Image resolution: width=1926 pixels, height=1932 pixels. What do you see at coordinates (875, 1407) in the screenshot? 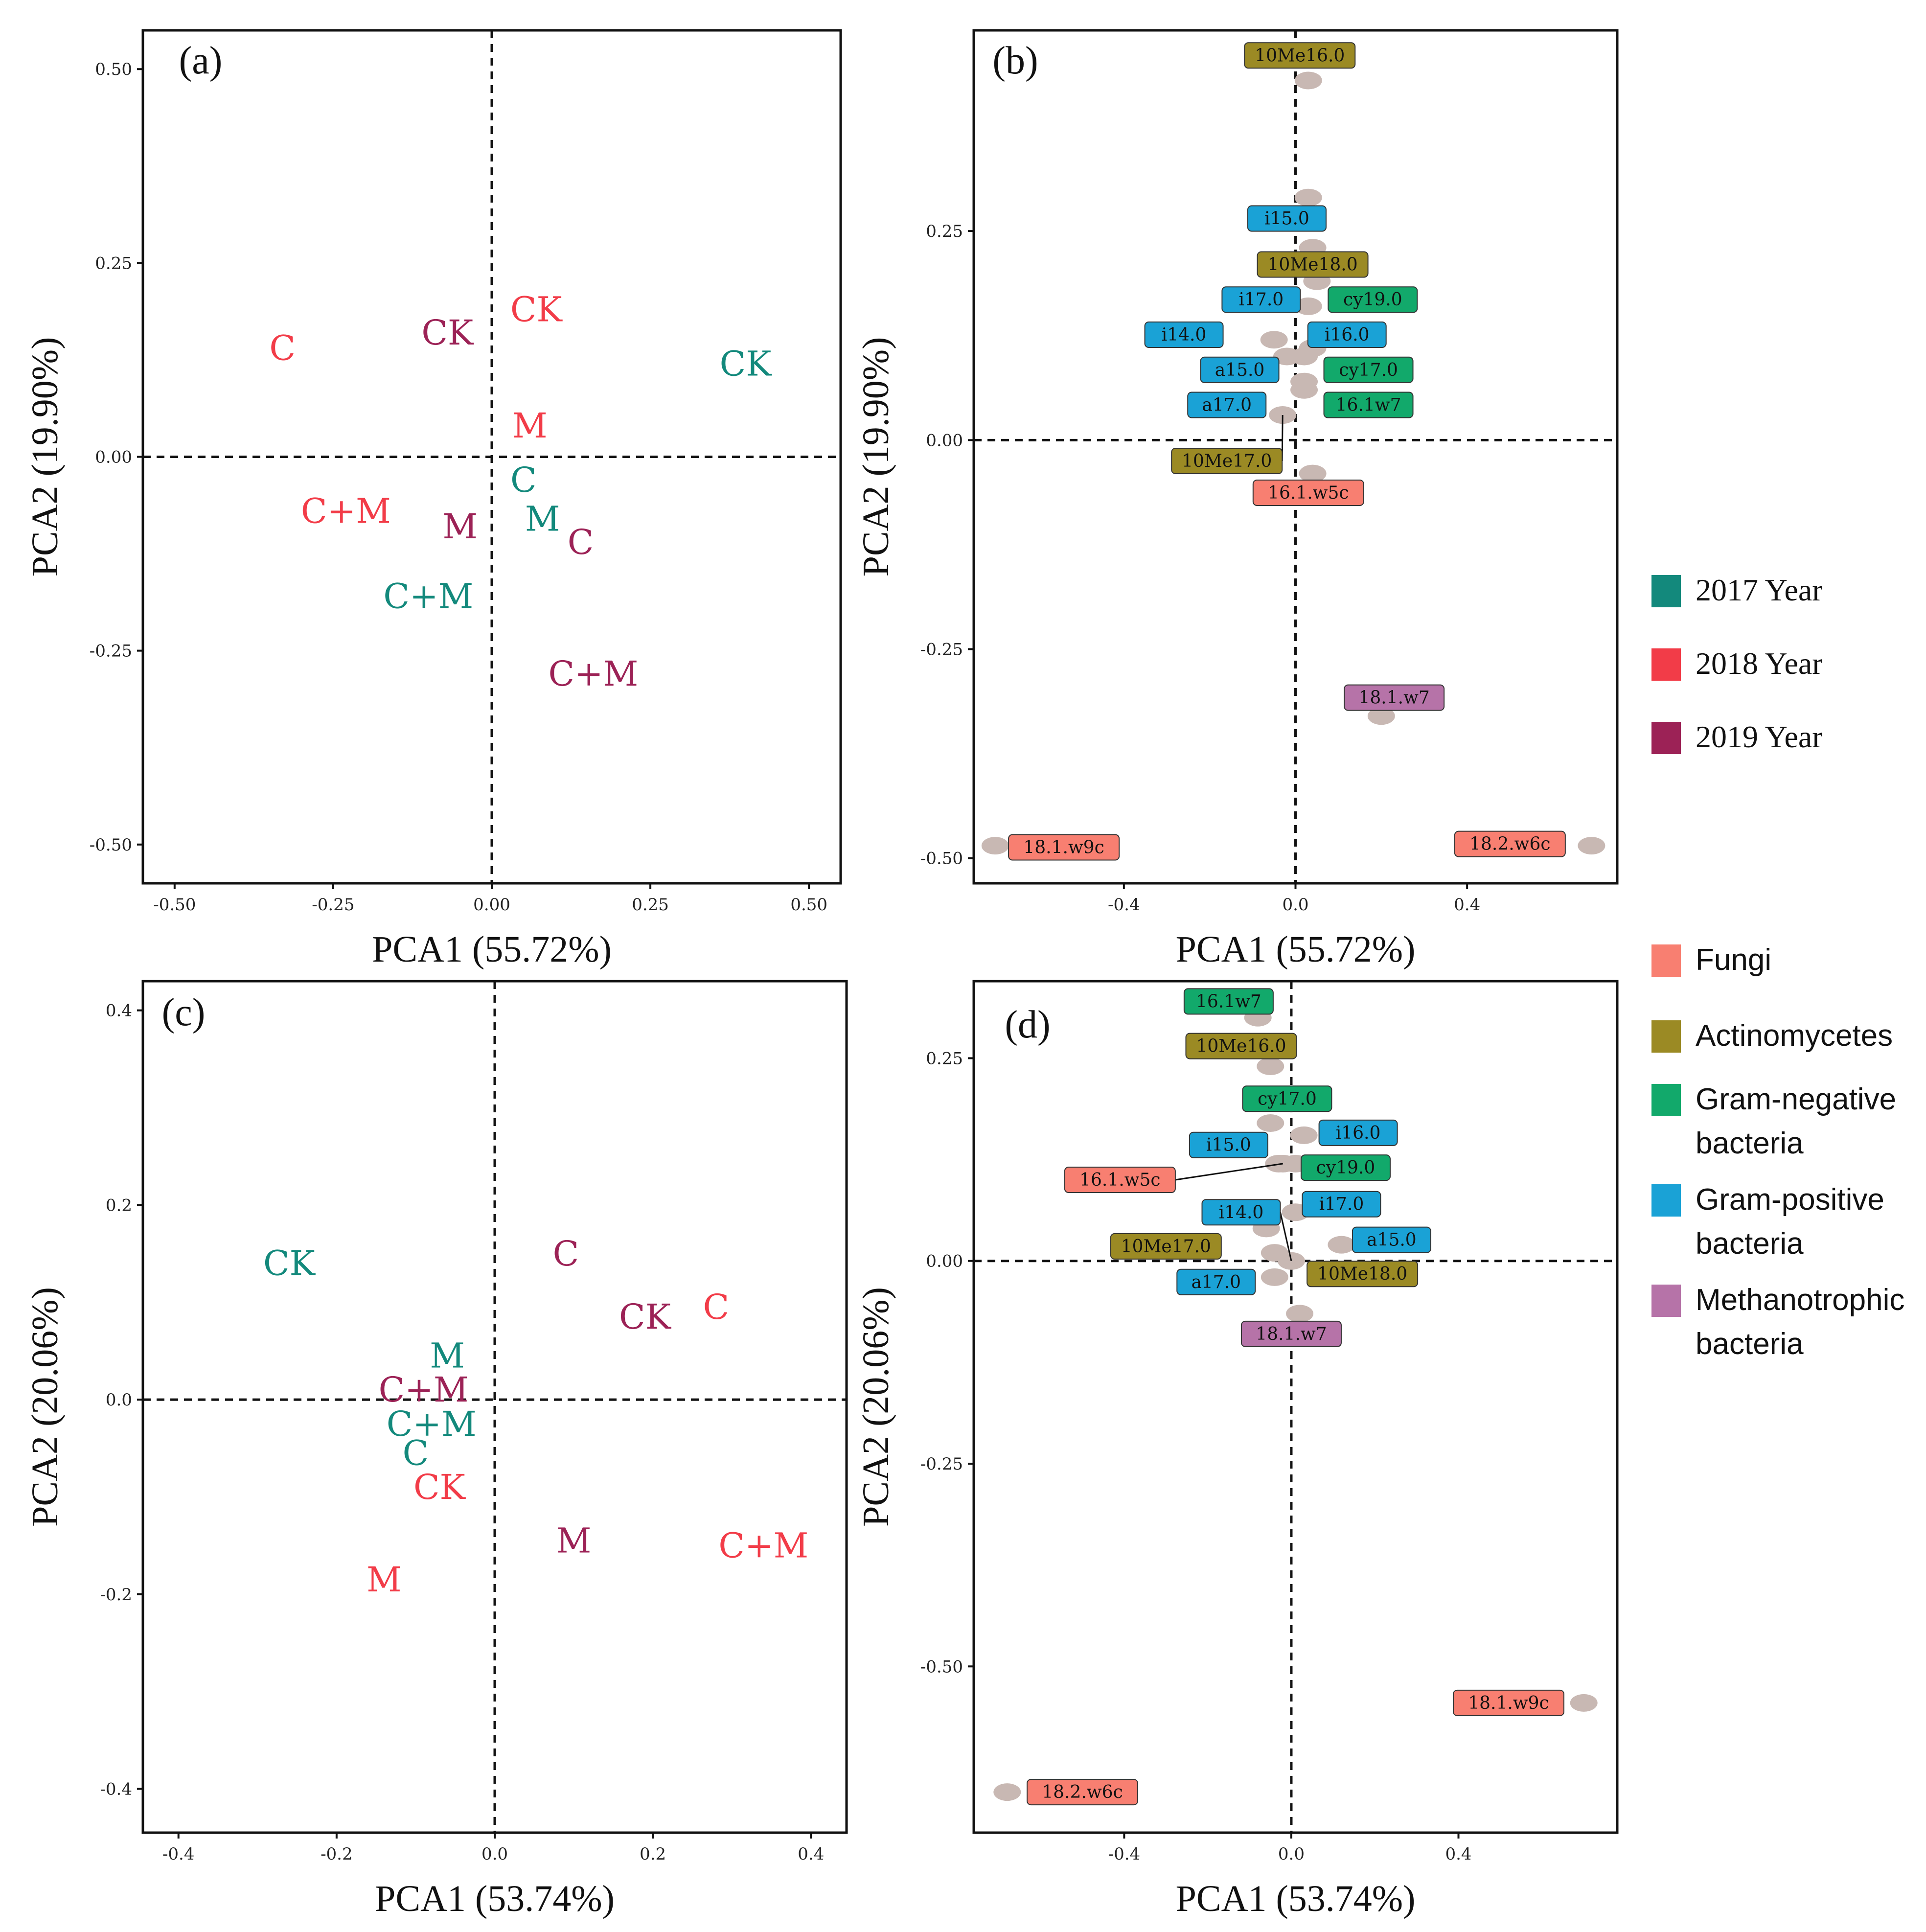
I see `y-axis-label: PCA2 (20.06%)` at bounding box center [875, 1407].